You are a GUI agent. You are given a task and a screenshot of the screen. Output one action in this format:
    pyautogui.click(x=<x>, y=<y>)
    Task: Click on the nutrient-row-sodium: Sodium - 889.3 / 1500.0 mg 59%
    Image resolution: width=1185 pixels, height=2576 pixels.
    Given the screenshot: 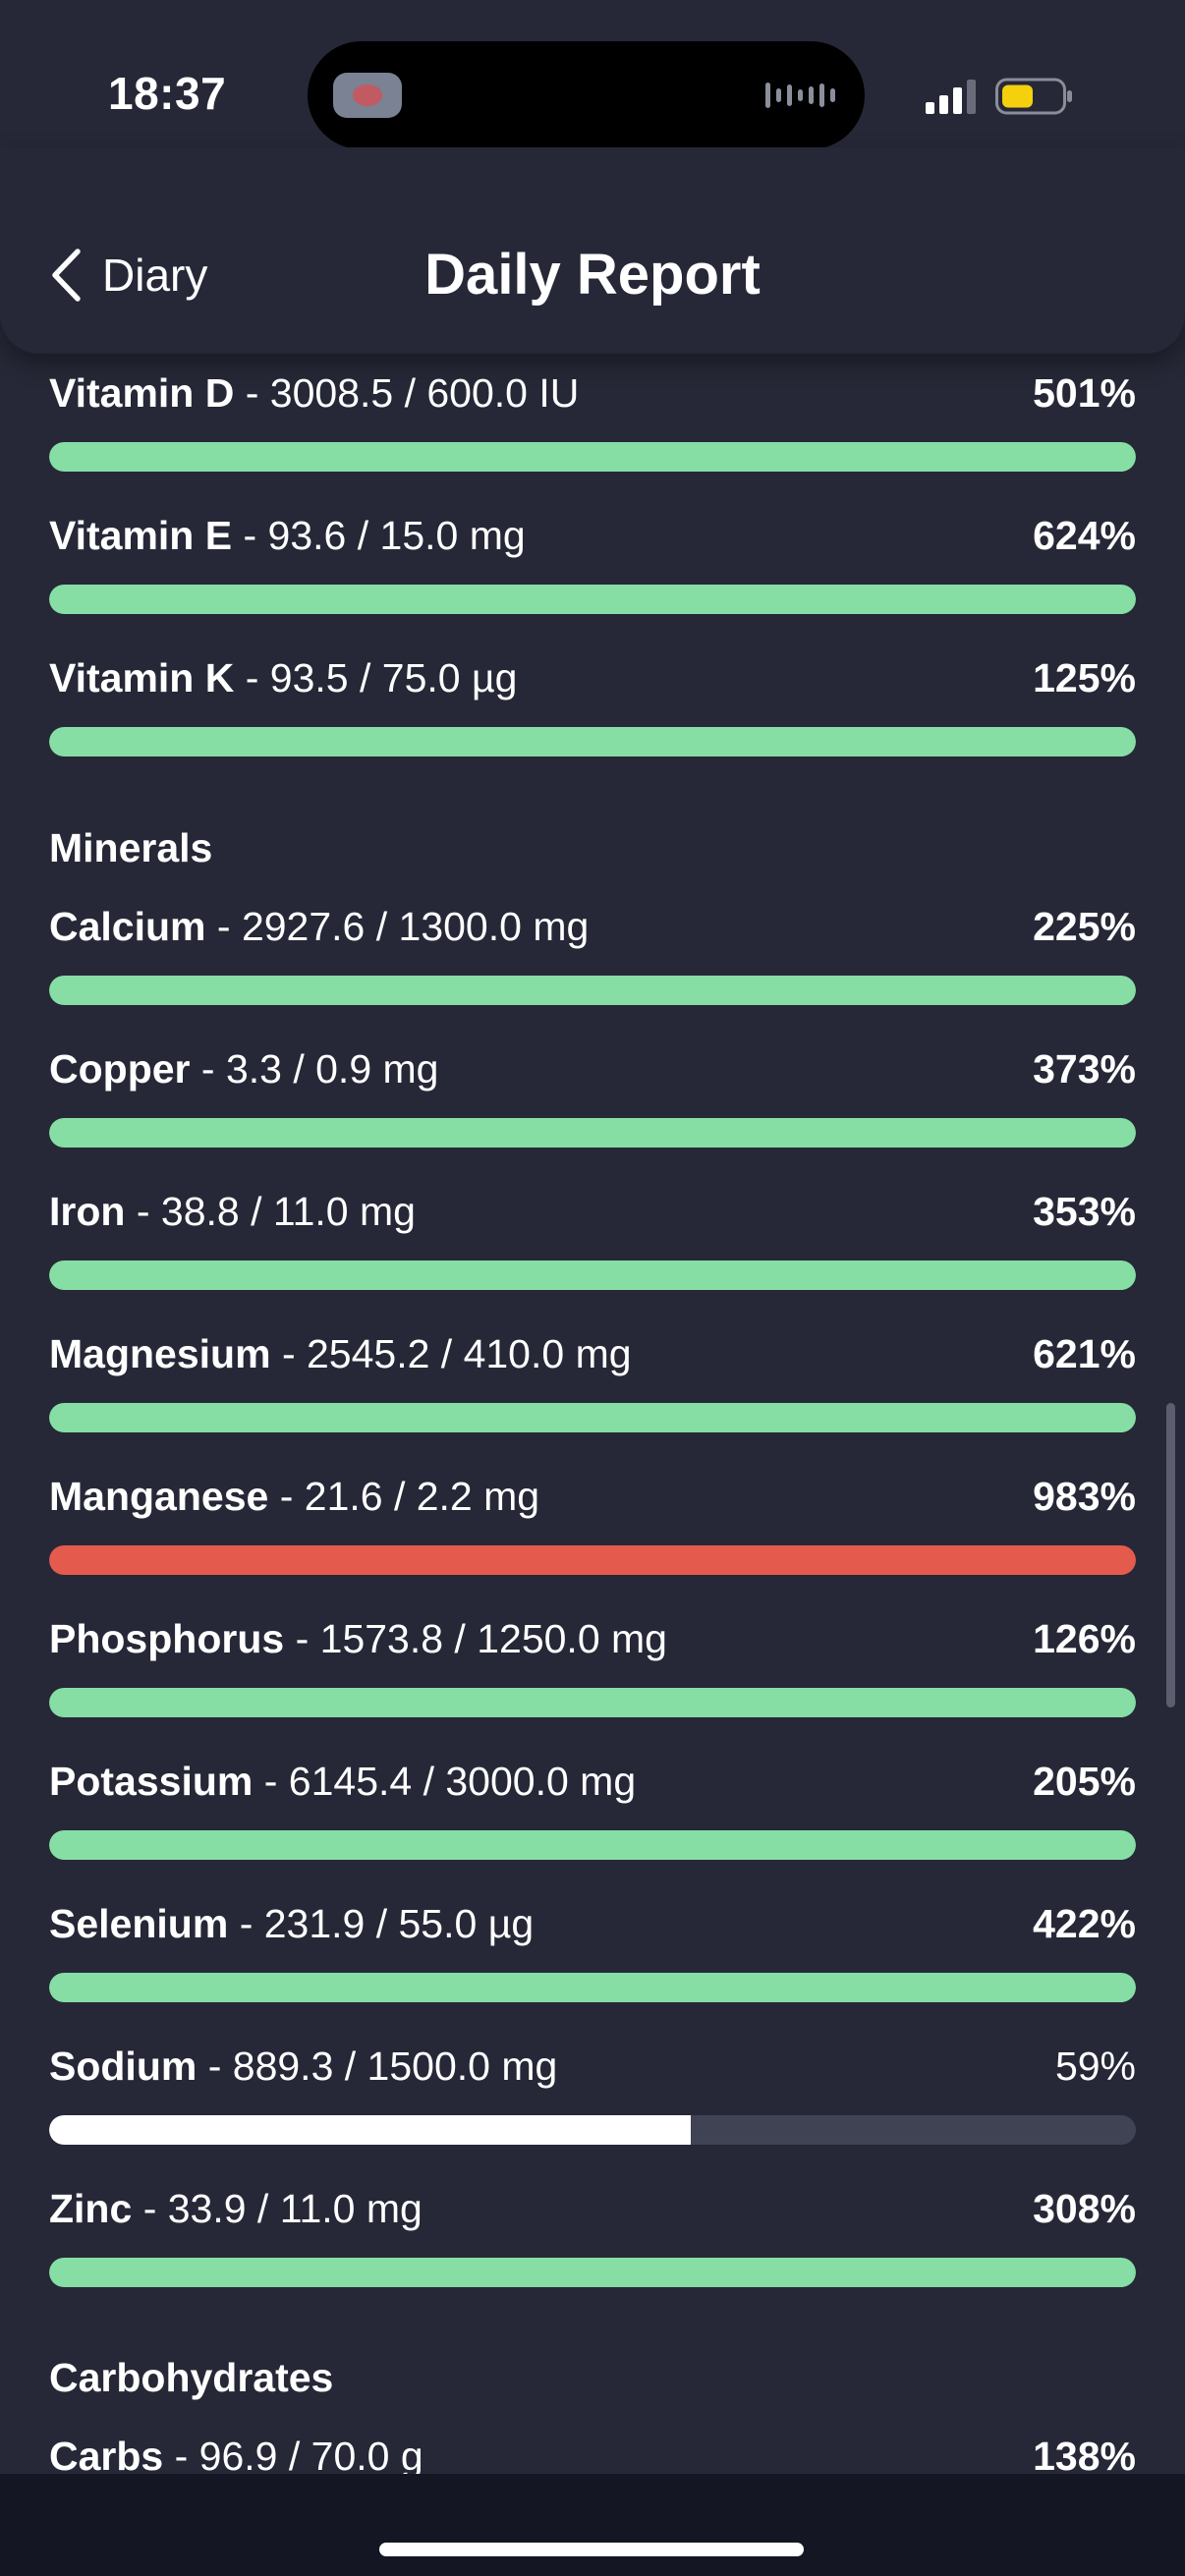 What is the action you would take?
    pyautogui.click(x=592, y=2091)
    